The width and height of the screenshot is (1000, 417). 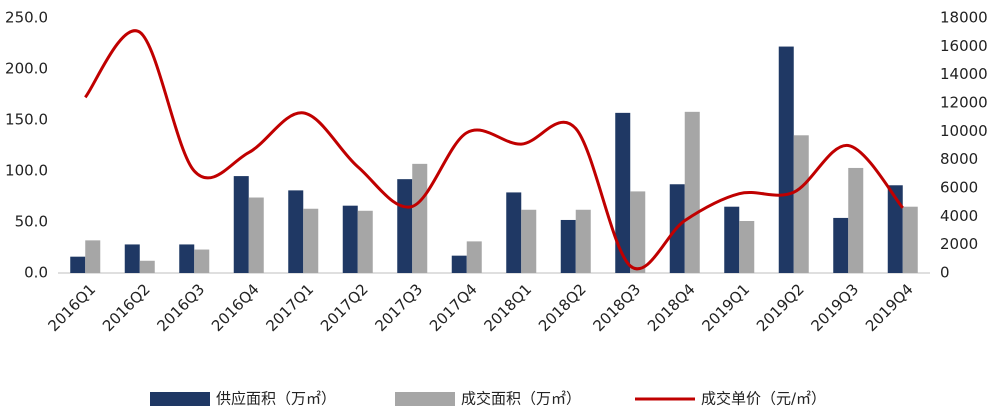 What do you see at coordinates (71, 307) in the screenshot?
I see `x-tick-label: 2016Q1` at bounding box center [71, 307].